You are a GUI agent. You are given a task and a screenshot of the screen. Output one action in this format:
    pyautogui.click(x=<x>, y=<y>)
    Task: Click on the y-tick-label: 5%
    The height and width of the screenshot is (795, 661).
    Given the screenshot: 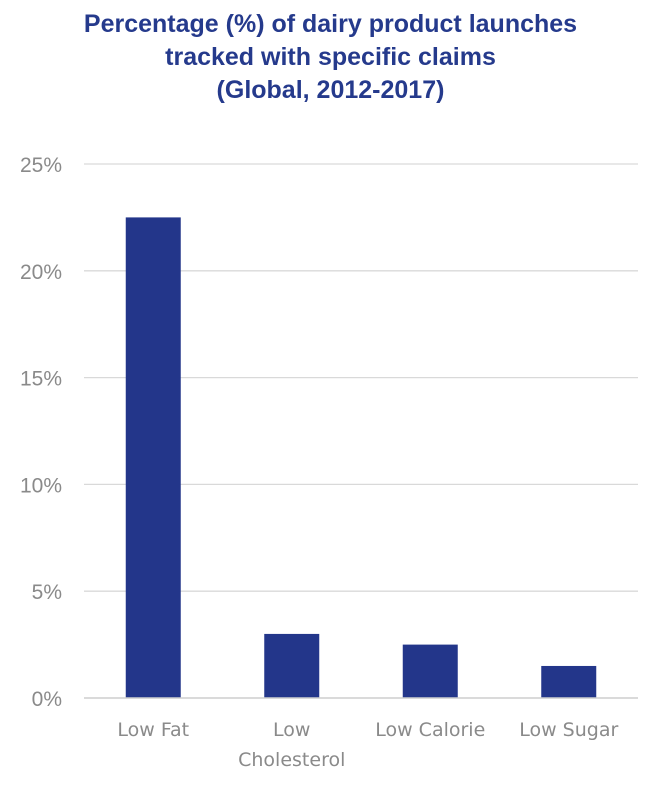 What is the action you would take?
    pyautogui.click(x=47, y=592)
    